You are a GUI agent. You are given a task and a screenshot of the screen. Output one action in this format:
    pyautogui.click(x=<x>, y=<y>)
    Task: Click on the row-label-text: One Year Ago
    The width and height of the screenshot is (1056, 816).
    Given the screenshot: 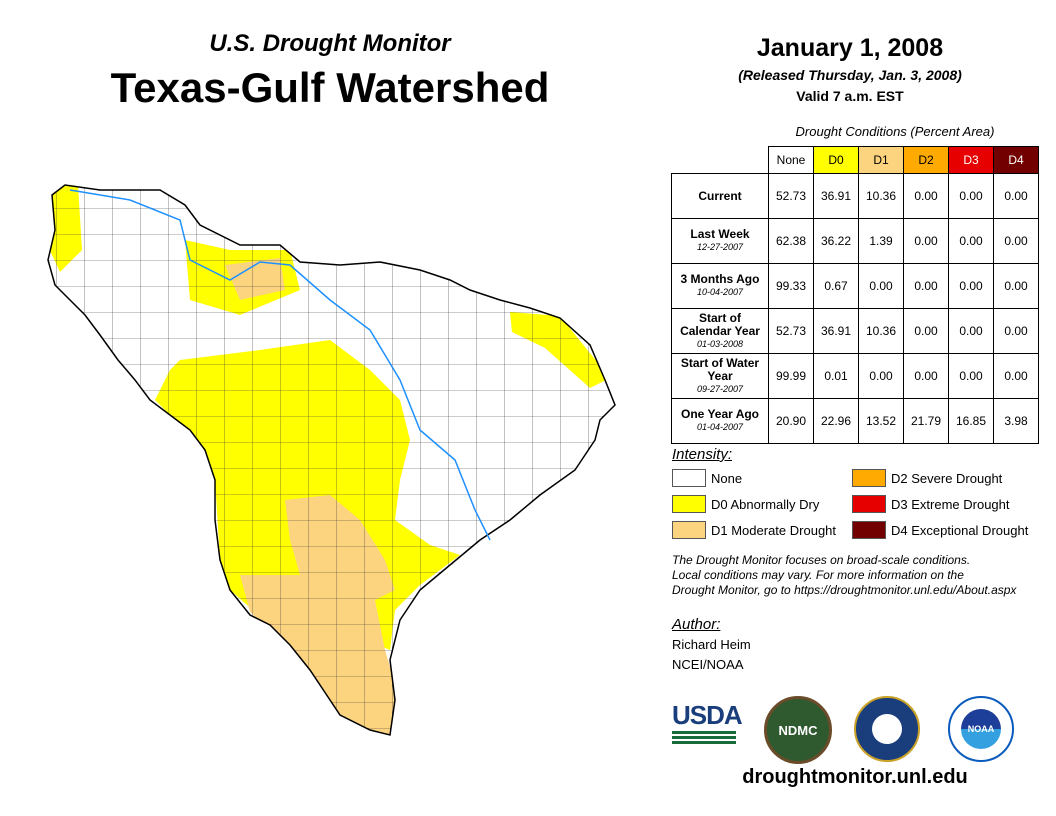 What is the action you would take?
    pyautogui.click(x=720, y=414)
    